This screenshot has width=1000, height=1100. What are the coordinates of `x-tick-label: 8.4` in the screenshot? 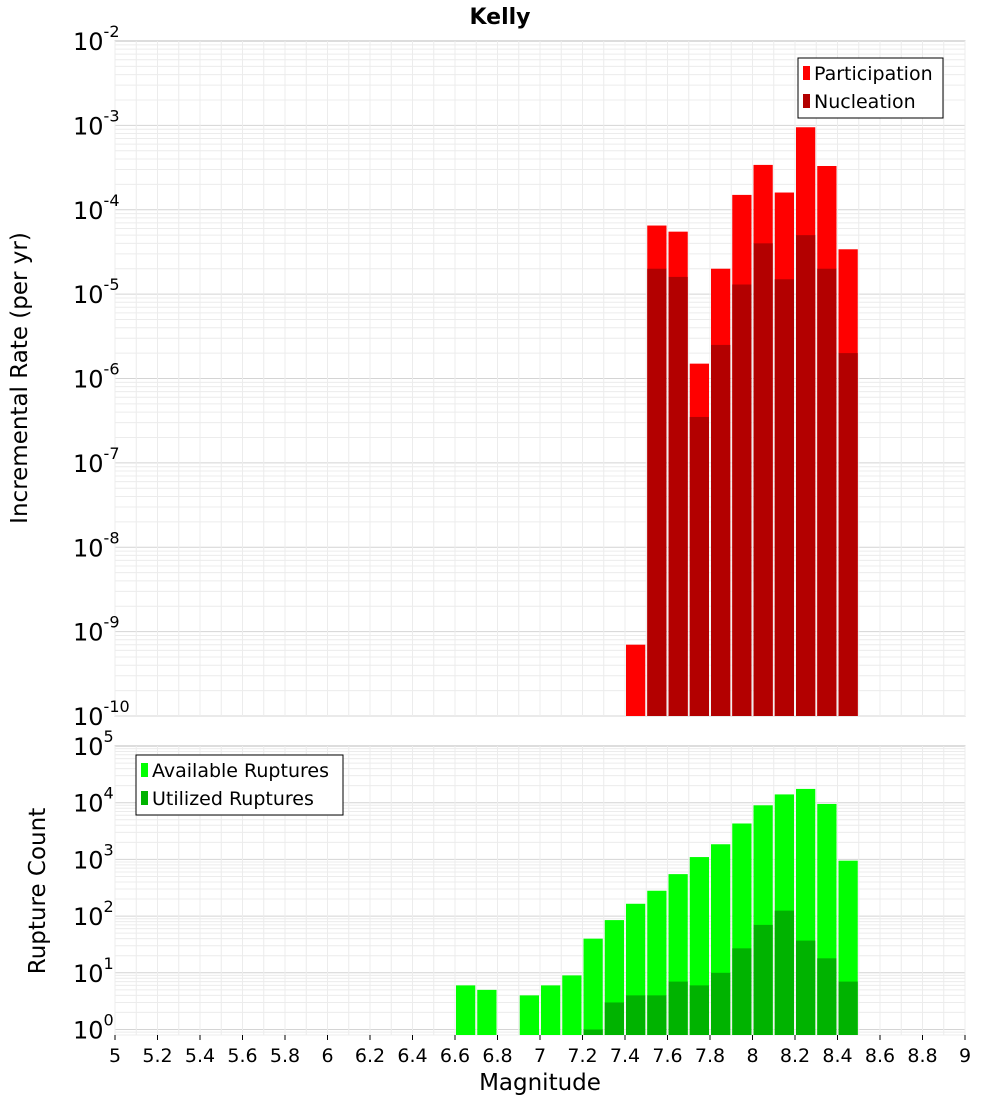 It's located at (837, 1056).